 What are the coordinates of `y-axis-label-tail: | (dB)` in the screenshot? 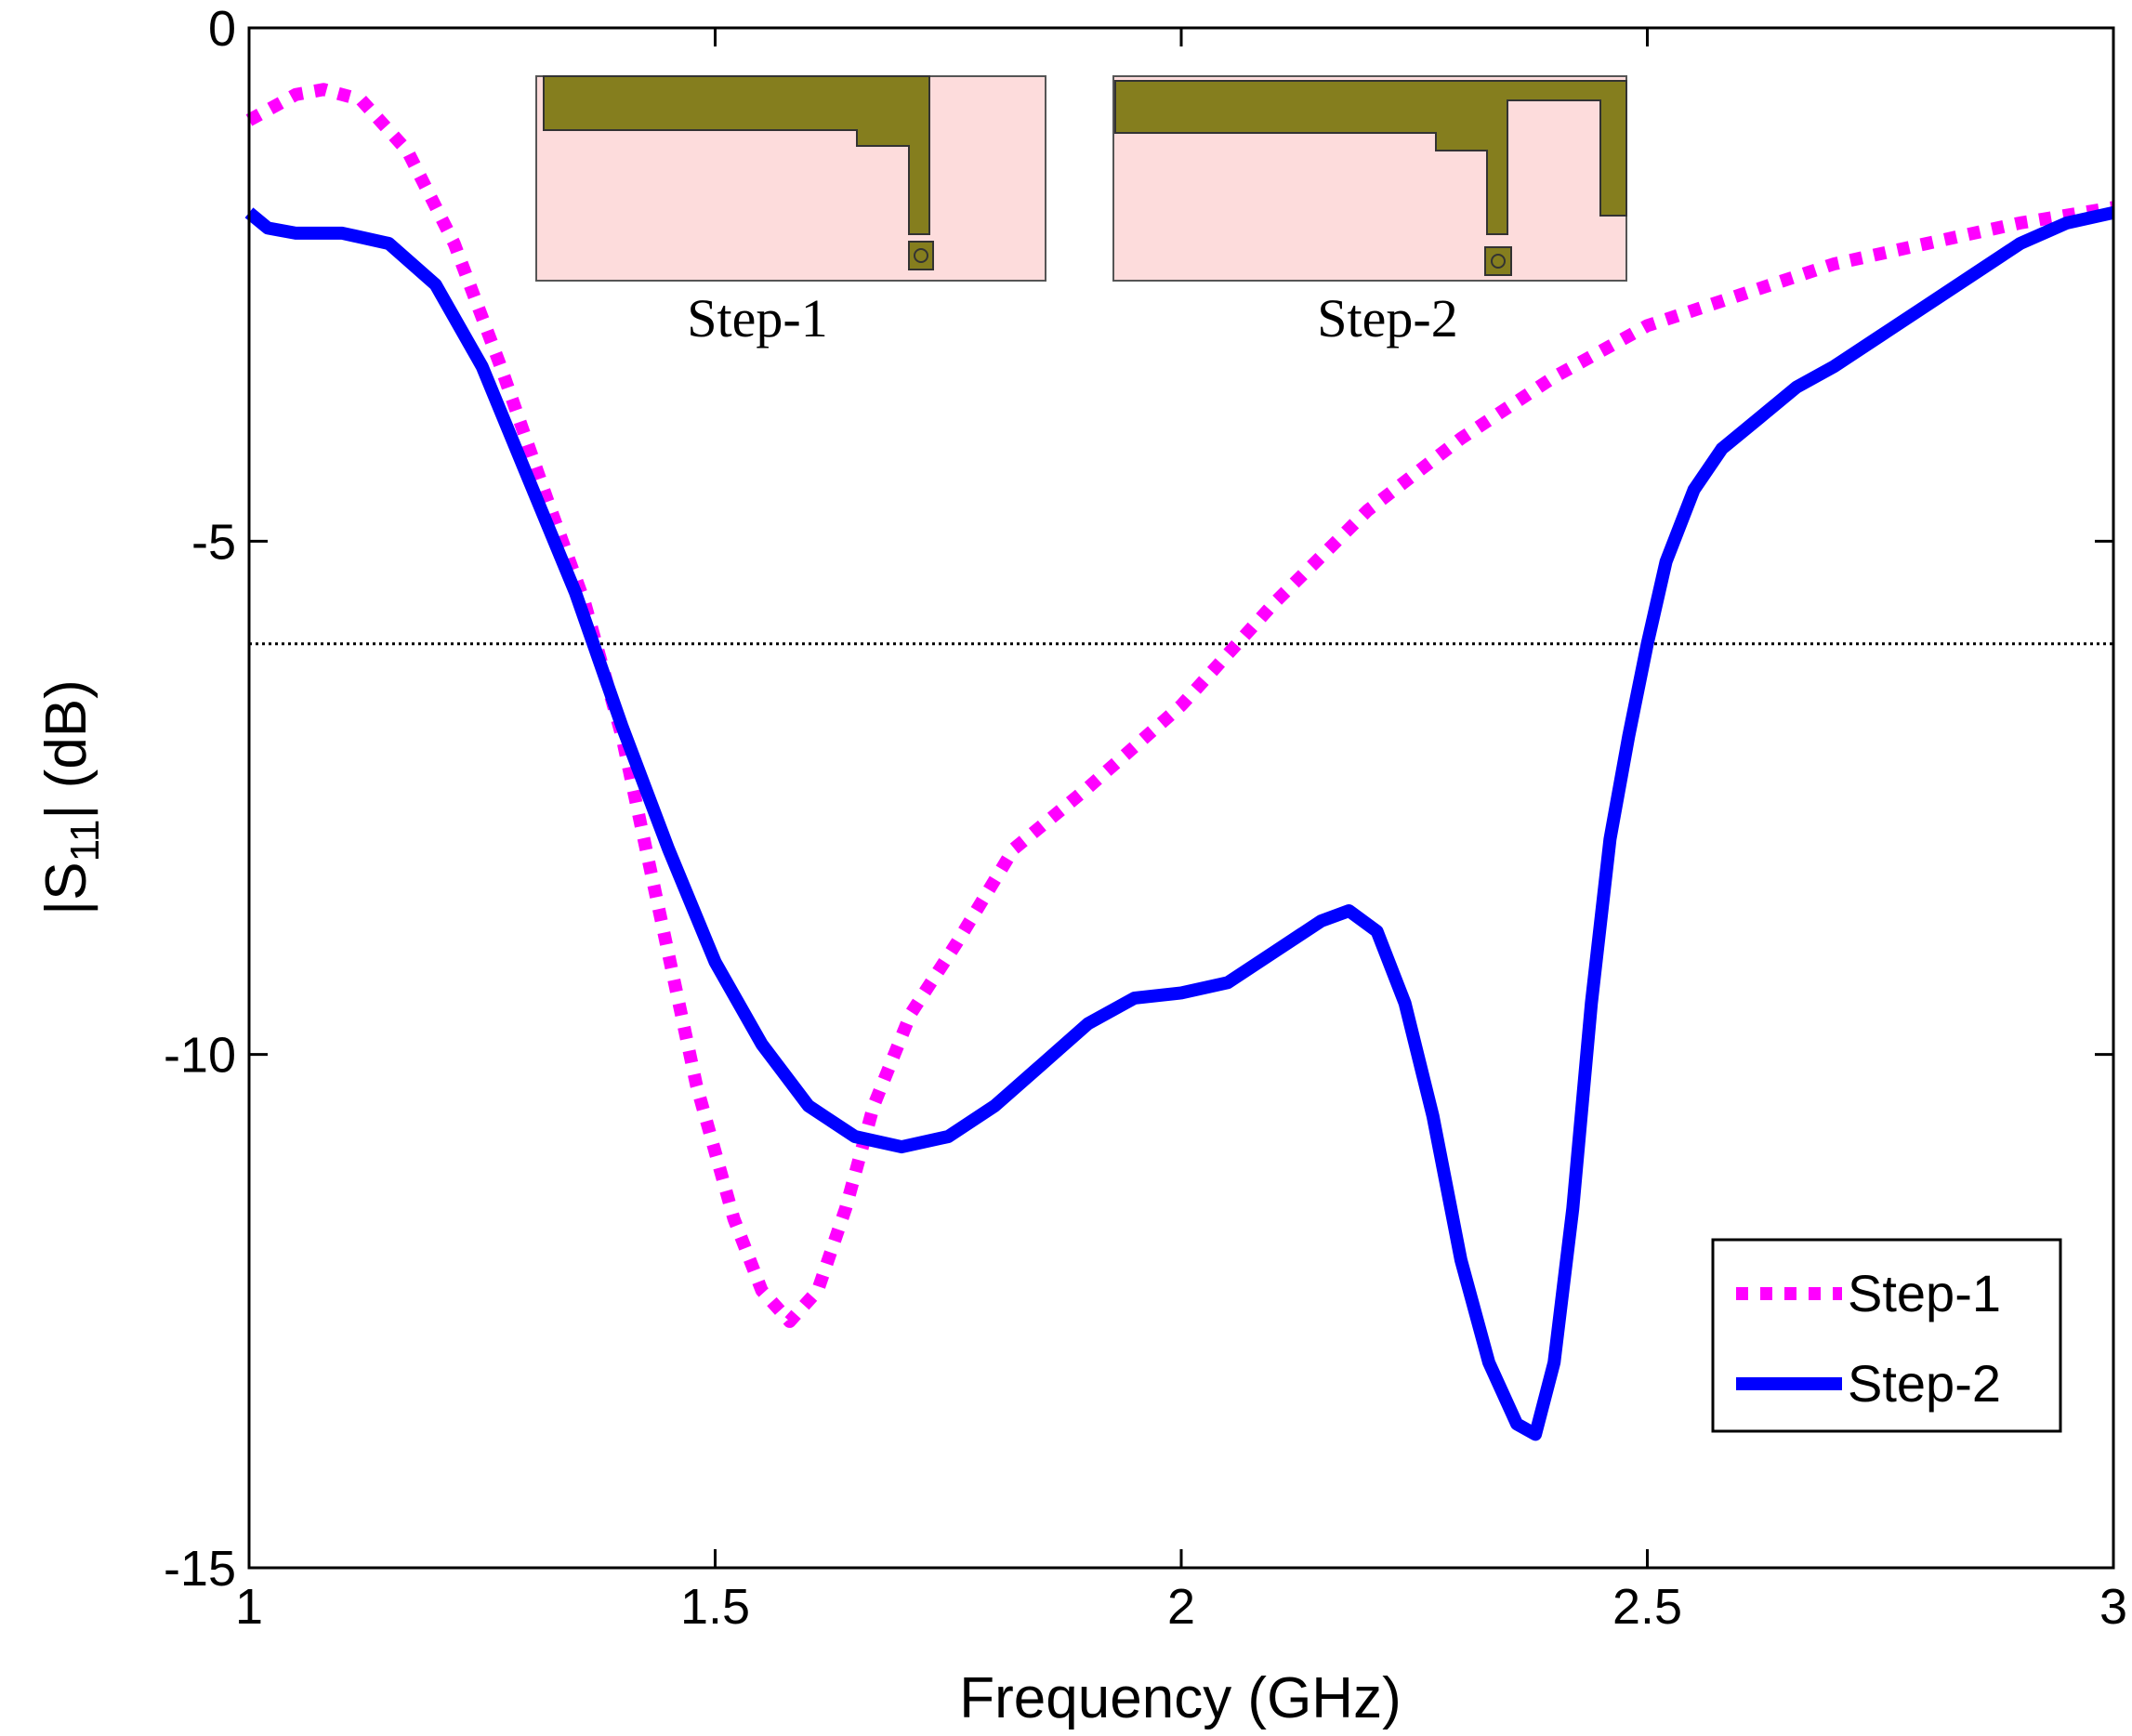 It's located at (66, 749).